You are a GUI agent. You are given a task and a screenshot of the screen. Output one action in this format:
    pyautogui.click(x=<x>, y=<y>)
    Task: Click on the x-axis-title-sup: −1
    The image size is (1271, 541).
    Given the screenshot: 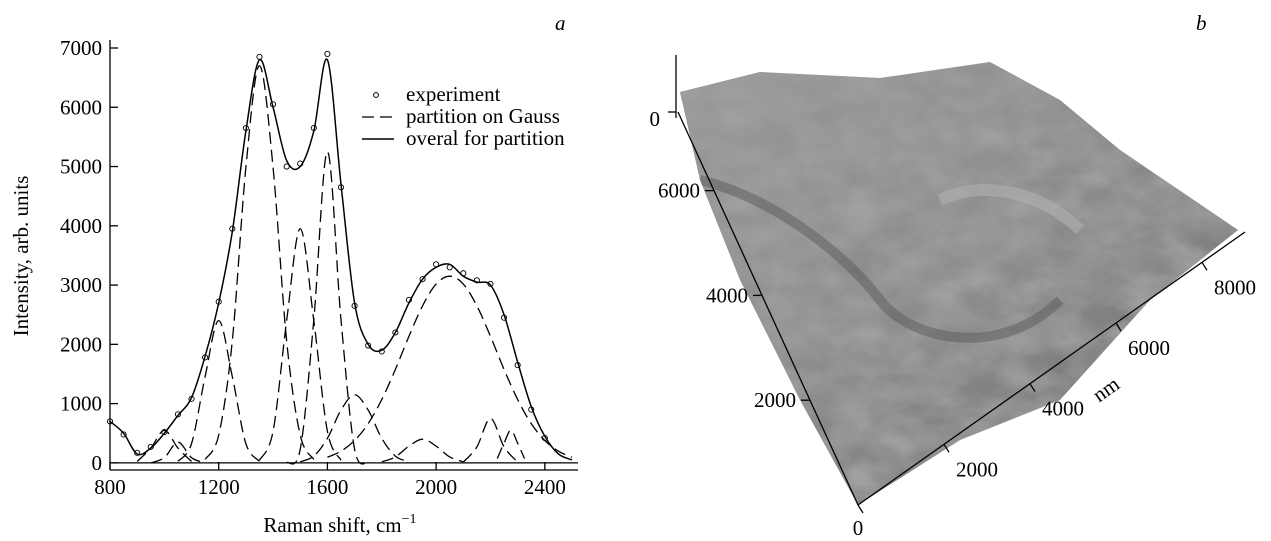 What is the action you would take?
    pyautogui.click(x=409, y=519)
    